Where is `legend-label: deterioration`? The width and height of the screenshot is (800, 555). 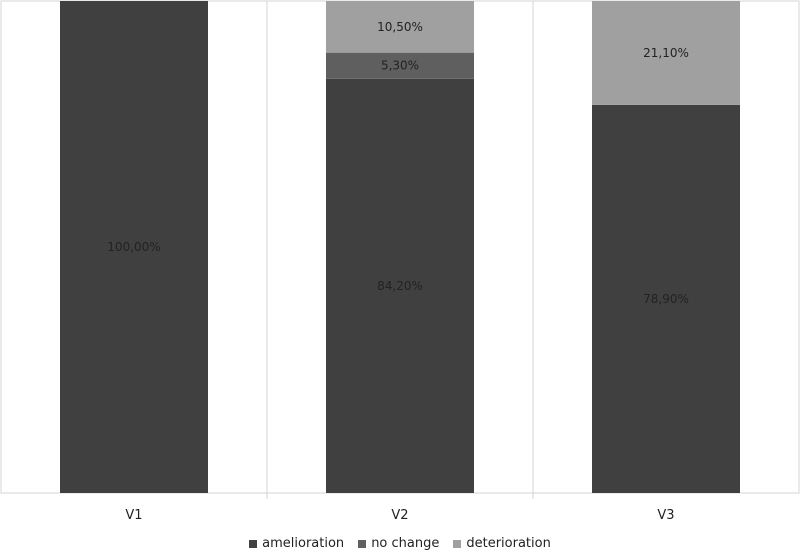
legend-label: deterioration is located at coordinates (508, 543).